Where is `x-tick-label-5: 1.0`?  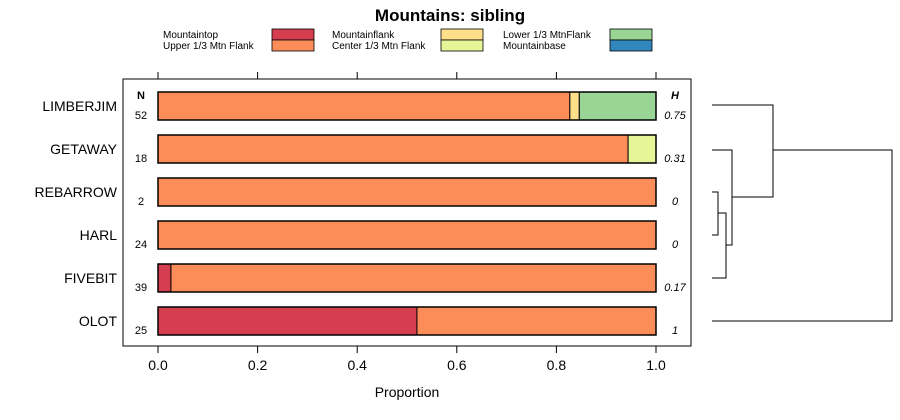
x-tick-label-5: 1.0 is located at coordinates (656, 365).